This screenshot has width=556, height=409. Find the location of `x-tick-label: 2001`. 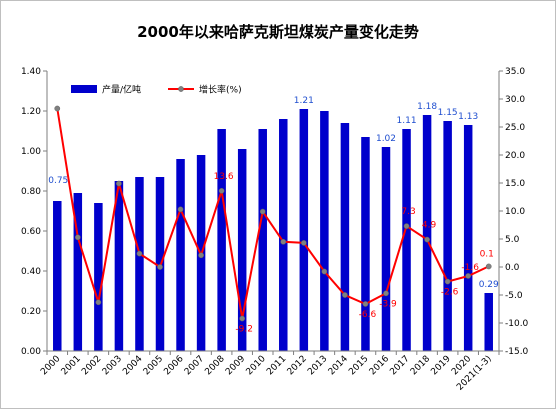

x-tick-label: 2001 is located at coordinates (71, 365).